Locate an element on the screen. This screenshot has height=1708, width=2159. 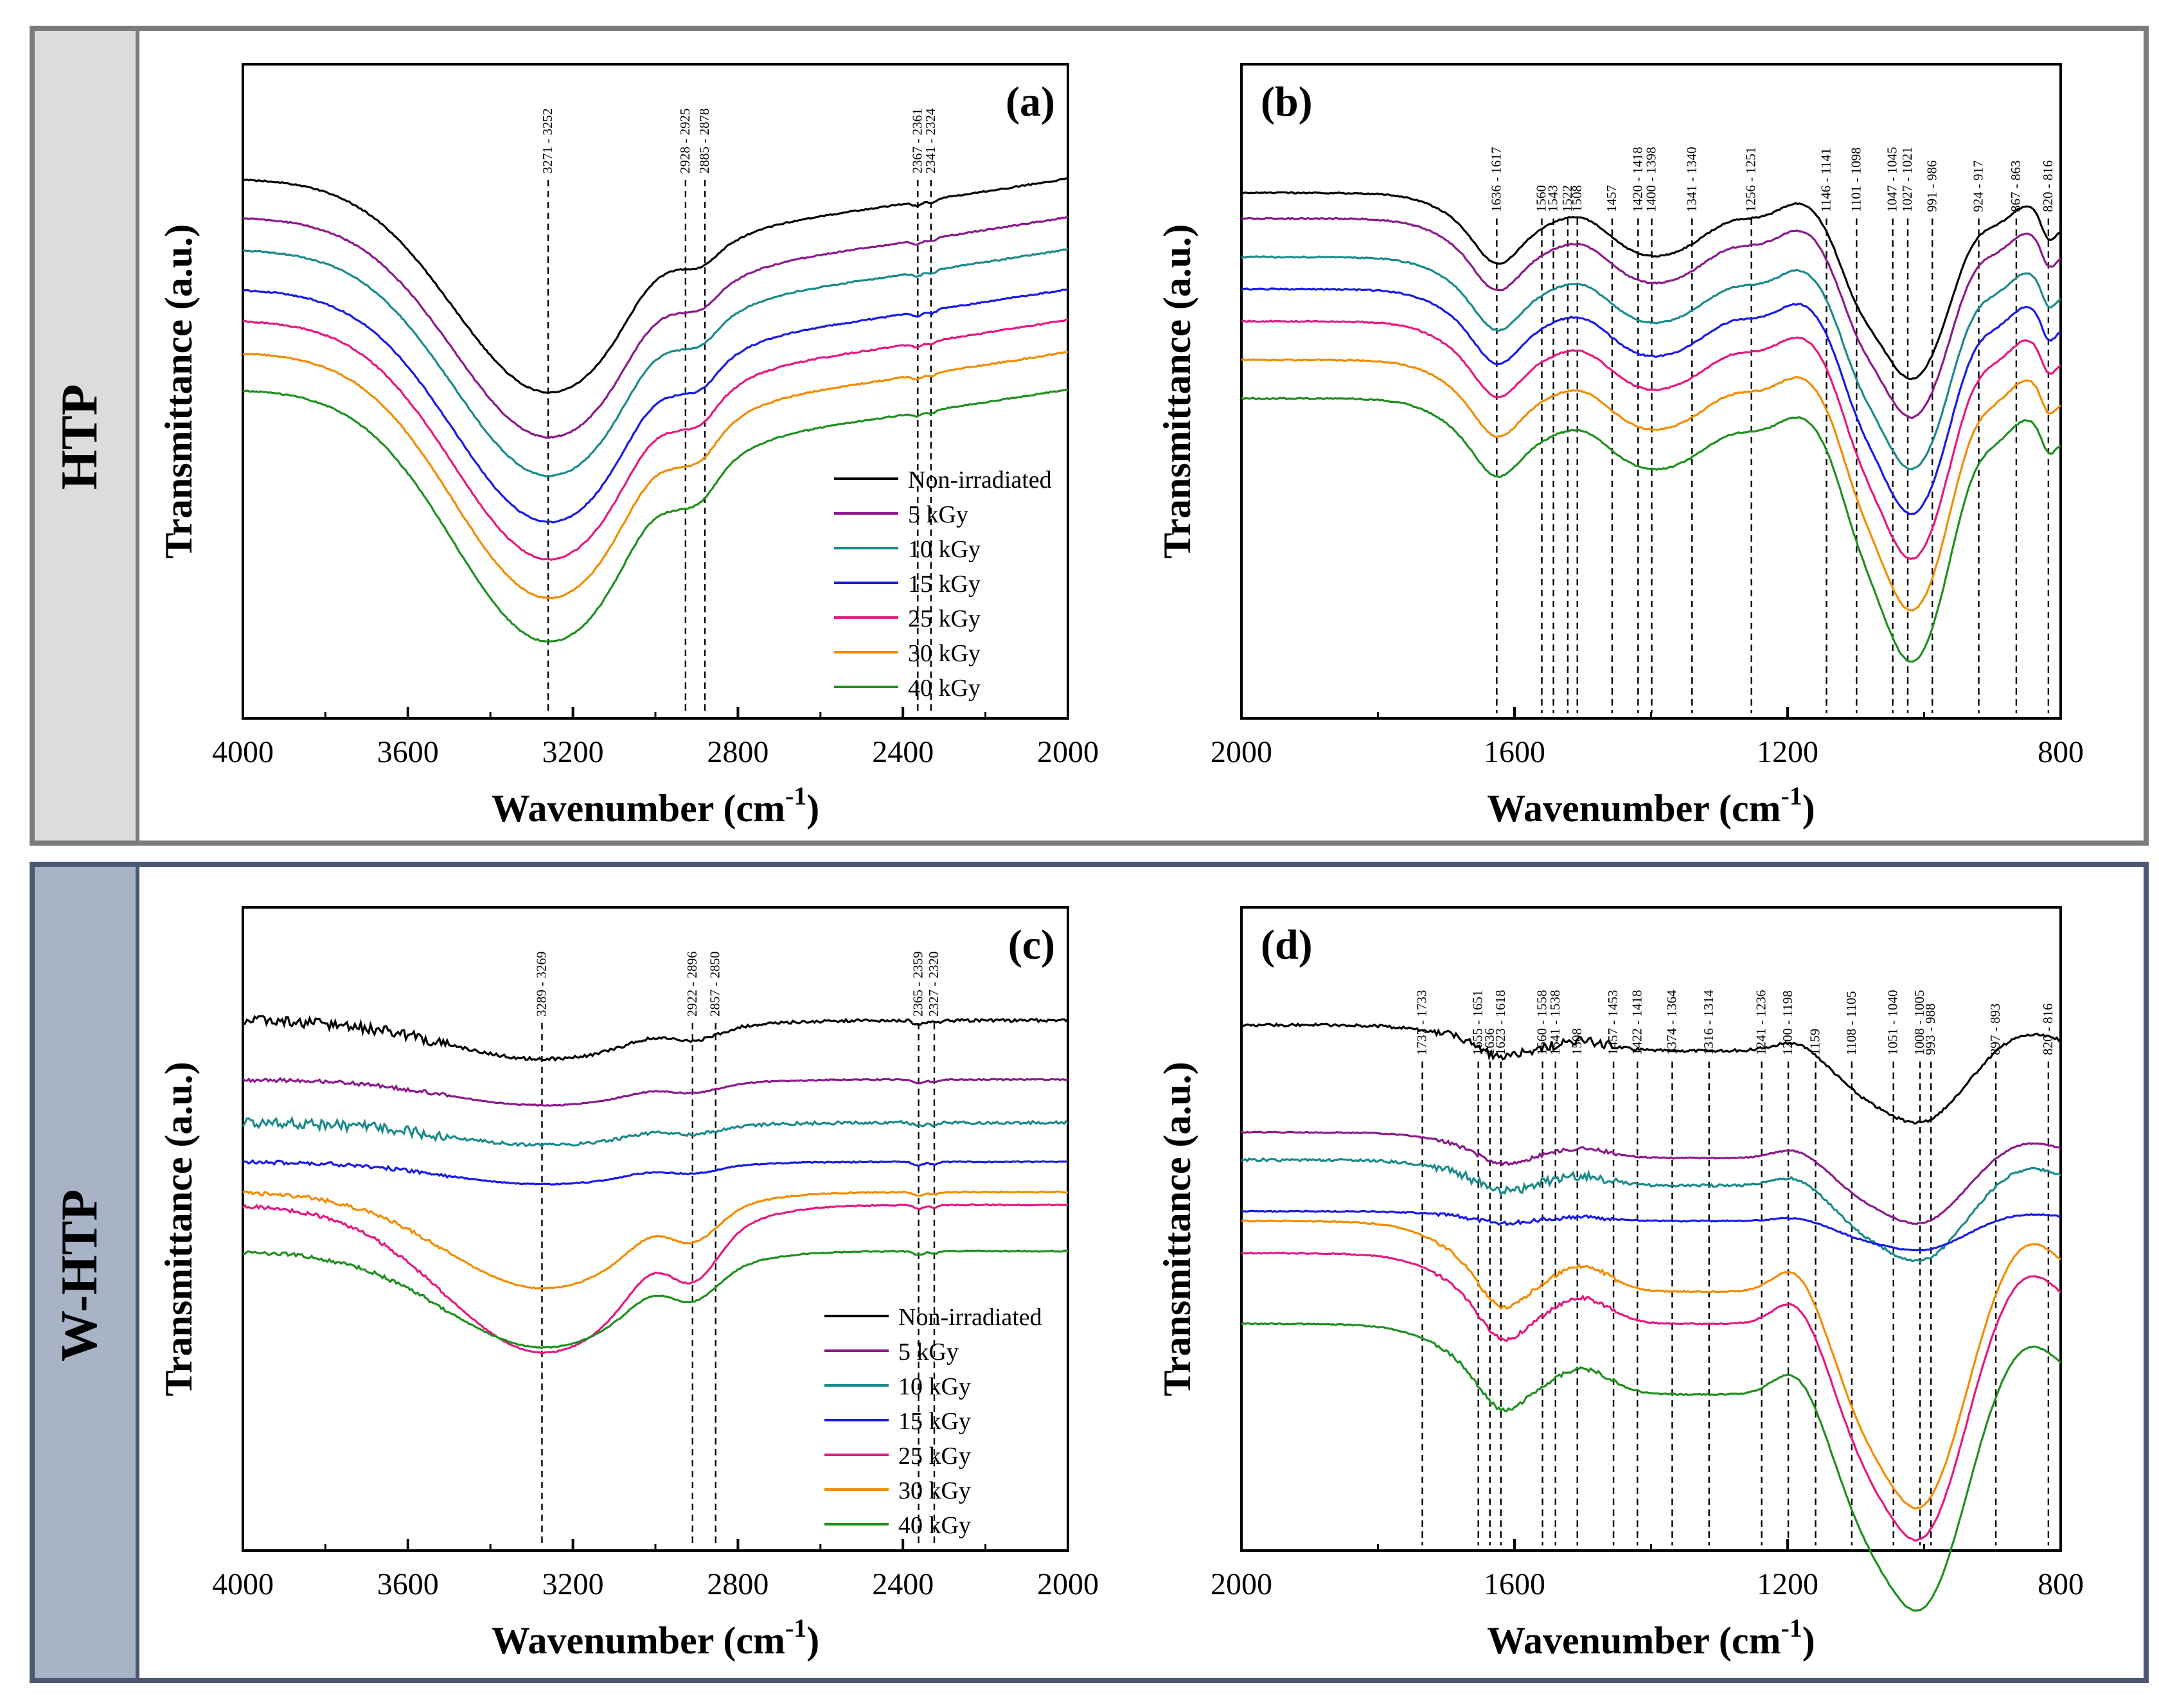
peak-label: 1508 is located at coordinates (1577, 198).